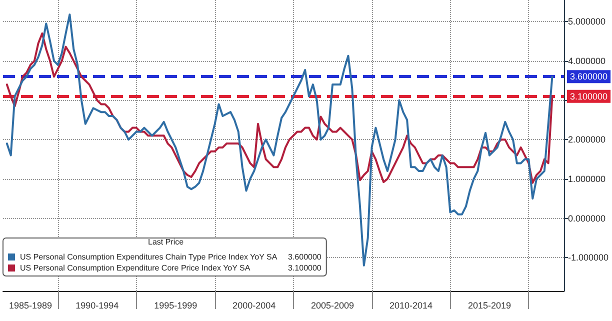 Image resolution: width=612 pixels, height=321 pixels. What do you see at coordinates (149, 257) in the screenshot?
I see `legend-label: US Personal Consumption Expenditures Chain Type Price Index YoY SA` at bounding box center [149, 257].